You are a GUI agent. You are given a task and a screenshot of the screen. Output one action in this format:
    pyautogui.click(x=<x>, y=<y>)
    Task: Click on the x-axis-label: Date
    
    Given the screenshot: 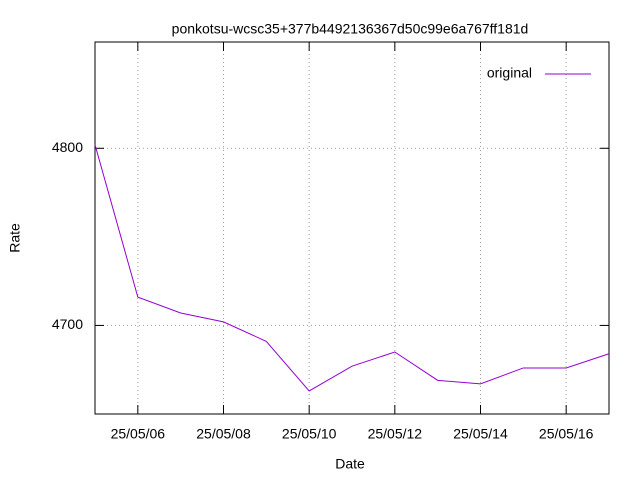 What is the action you would take?
    pyautogui.click(x=350, y=464)
    